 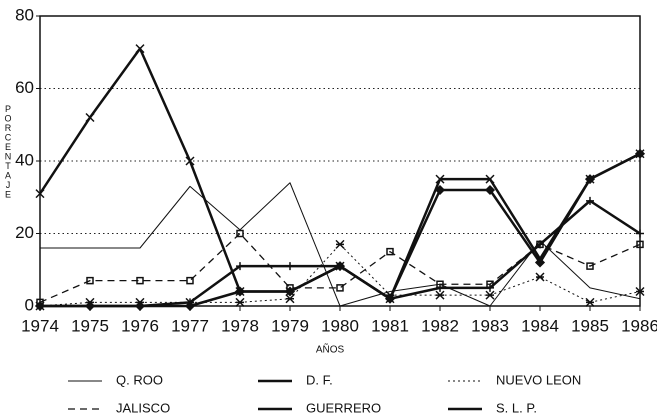 I want to click on x-tick-label: 1977, so click(x=190, y=325).